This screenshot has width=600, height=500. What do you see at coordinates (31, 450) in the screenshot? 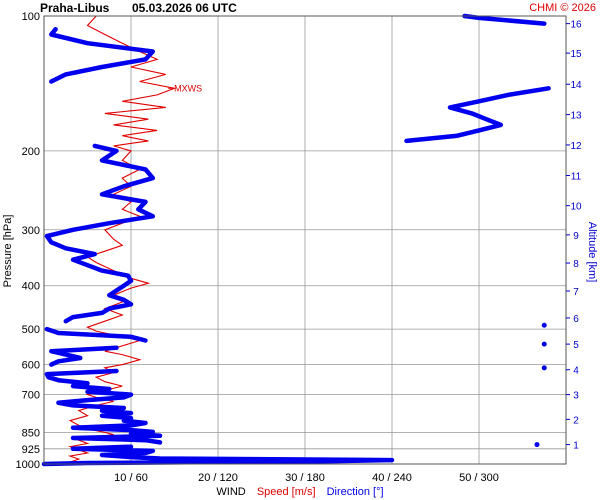
I see `pressure-tick-label-925: 925` at bounding box center [31, 450].